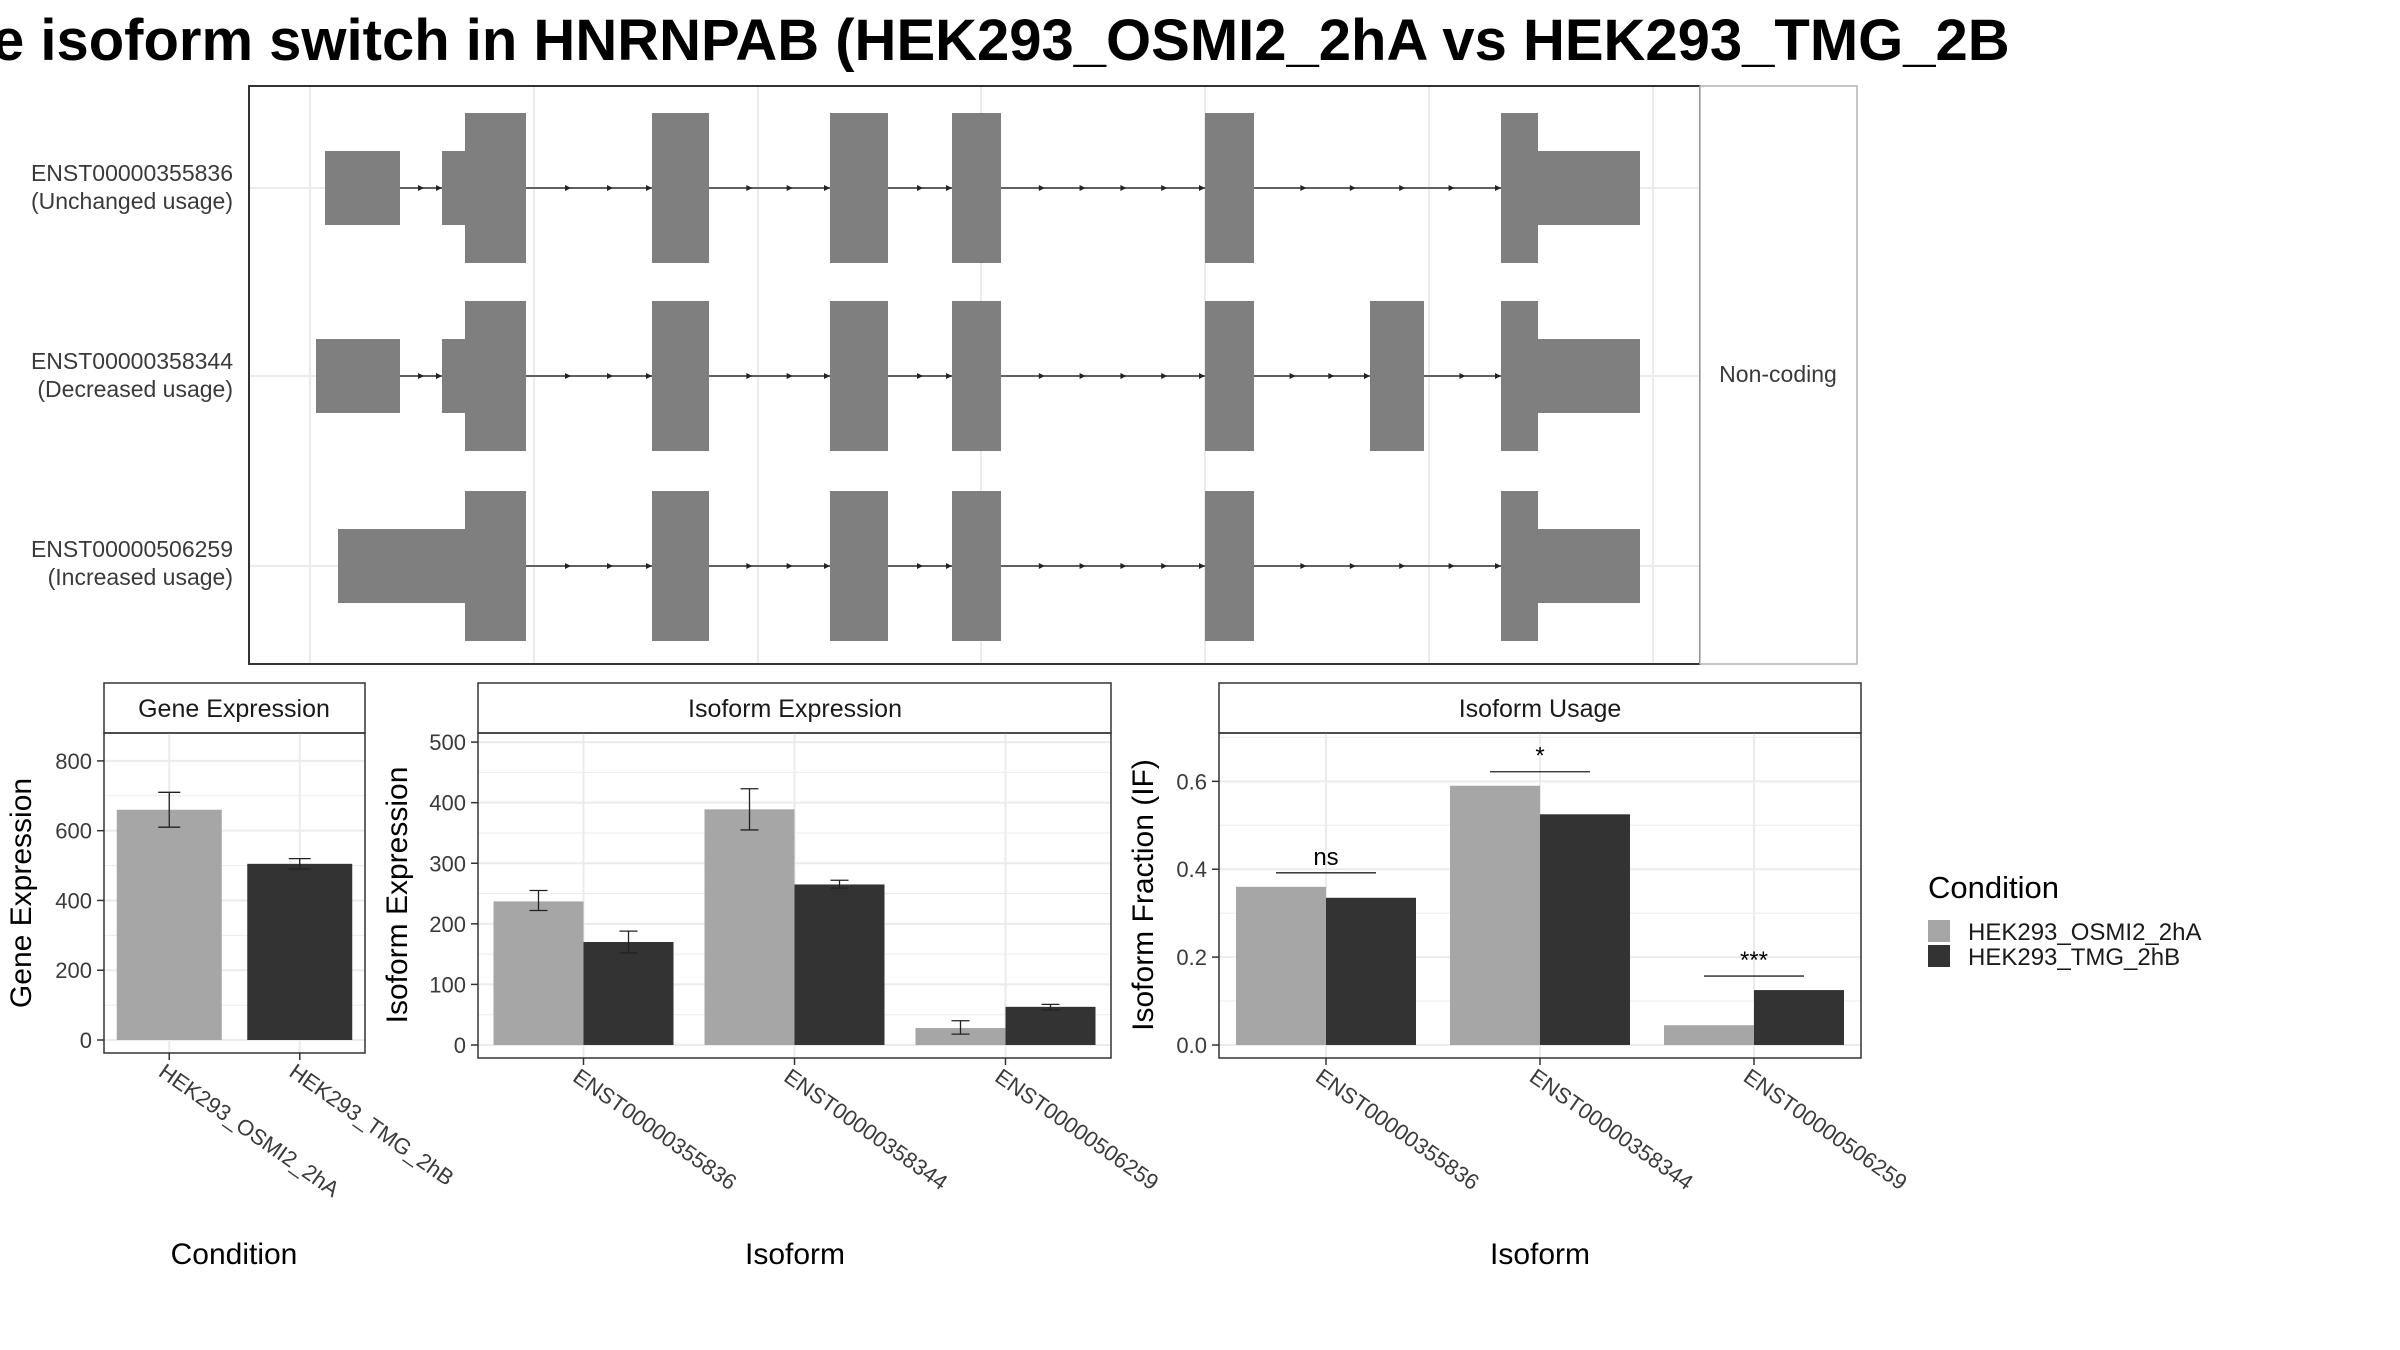 Image resolution: width=2400 pixels, height=1350 pixels. I want to click on isoform-expression-strip-title: Isoform Expression, so click(795, 709).